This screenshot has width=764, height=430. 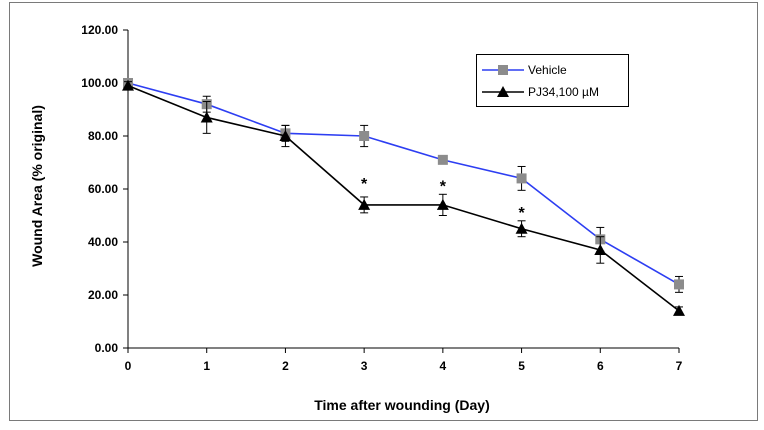 I want to click on y-tick-label: 60.00, so click(x=103, y=189).